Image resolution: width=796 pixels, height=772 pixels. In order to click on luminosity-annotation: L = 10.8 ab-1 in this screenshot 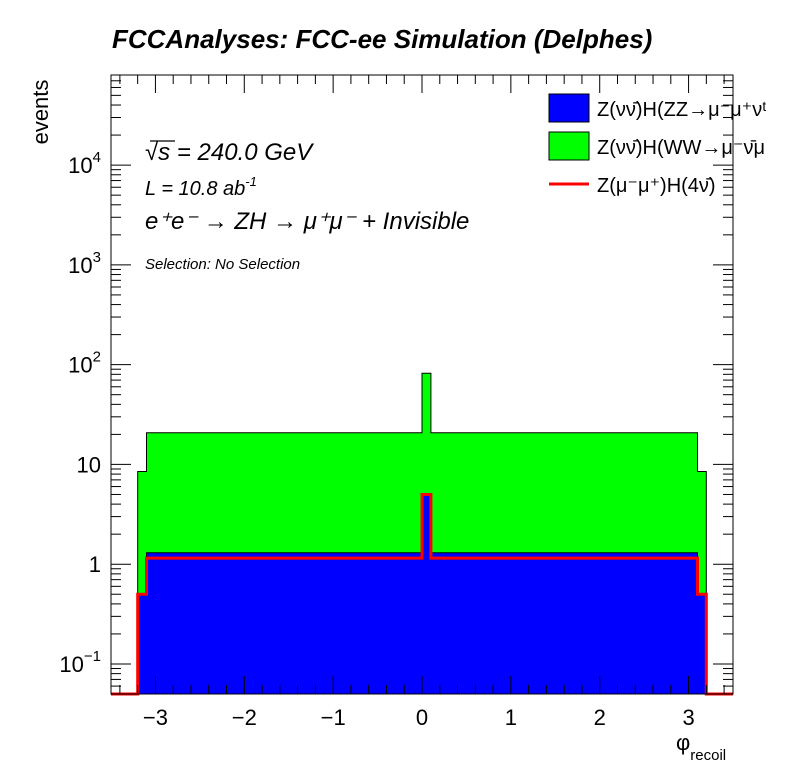, I will do `click(201, 187)`.